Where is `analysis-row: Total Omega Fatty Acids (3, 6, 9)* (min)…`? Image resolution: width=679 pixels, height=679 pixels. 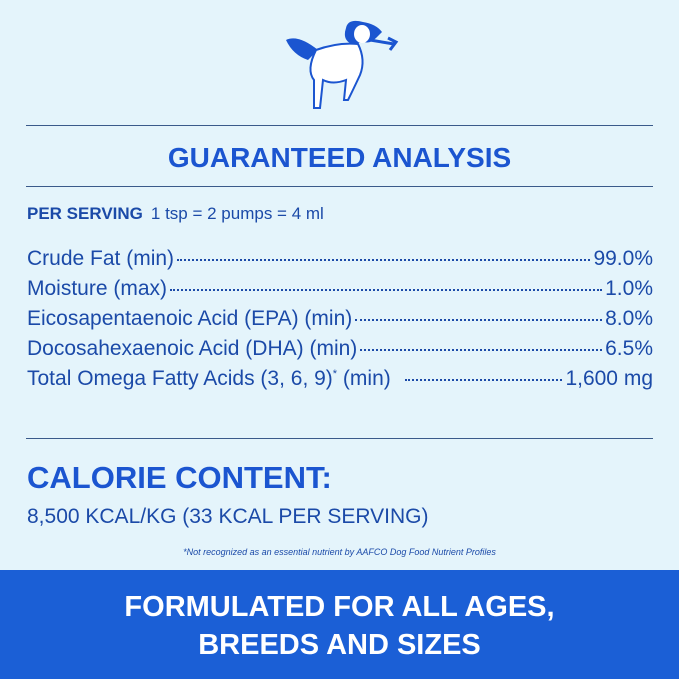
analysis-row: Total Omega Fatty Acids (3, 6, 9)* (min)… is located at coordinates (340, 382).